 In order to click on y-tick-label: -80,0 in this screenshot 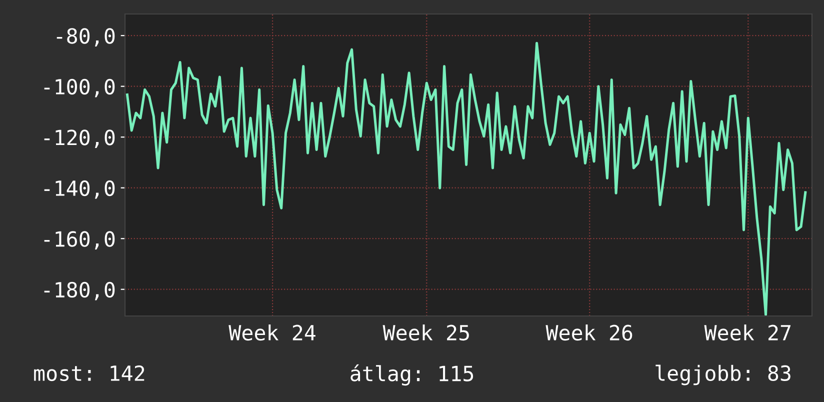, I will do `click(85, 37)`.